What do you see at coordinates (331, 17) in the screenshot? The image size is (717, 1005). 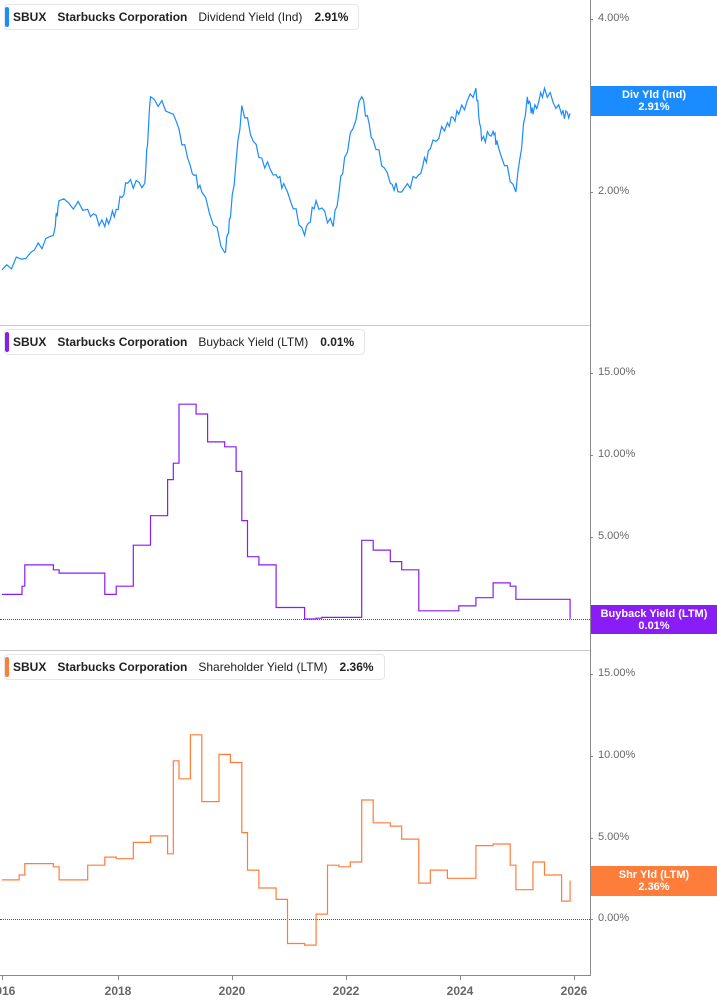 I see `legend-value: 2.91%` at bounding box center [331, 17].